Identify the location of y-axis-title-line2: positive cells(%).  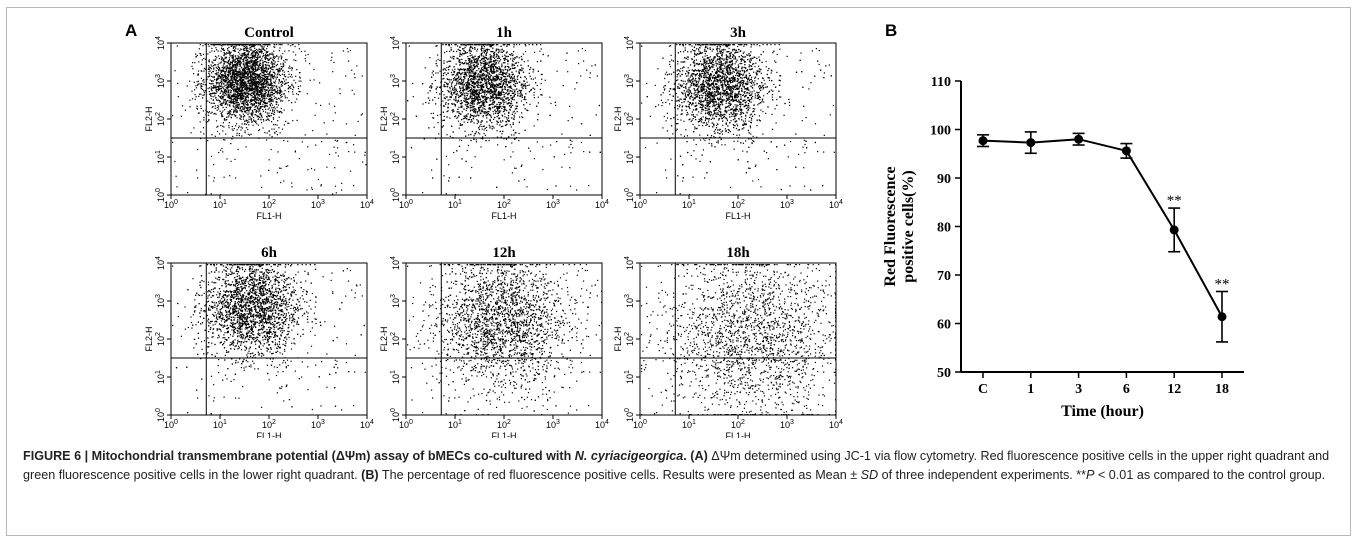
(908, 226).